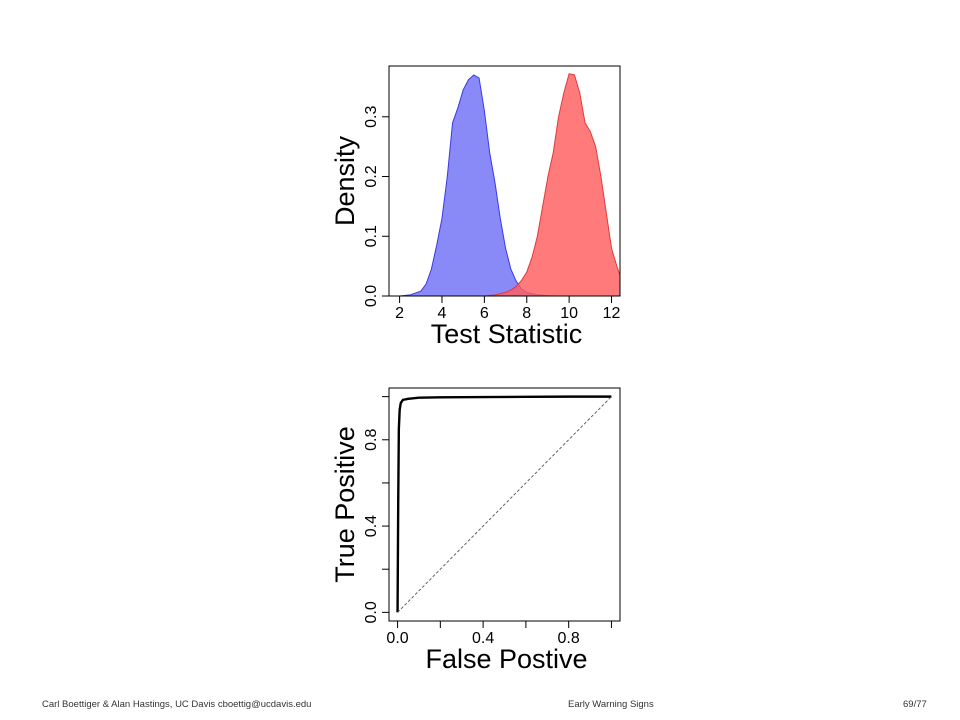 This screenshot has height=720, width=960. What do you see at coordinates (345, 180) in the screenshot?
I see `y-axis-title: Density` at bounding box center [345, 180].